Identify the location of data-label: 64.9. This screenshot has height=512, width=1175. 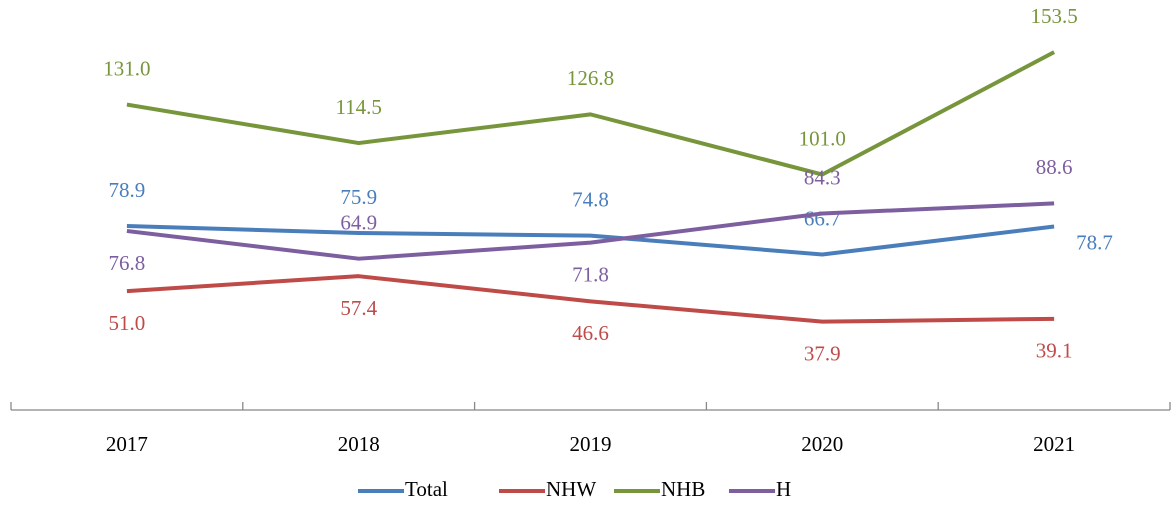
(358, 223).